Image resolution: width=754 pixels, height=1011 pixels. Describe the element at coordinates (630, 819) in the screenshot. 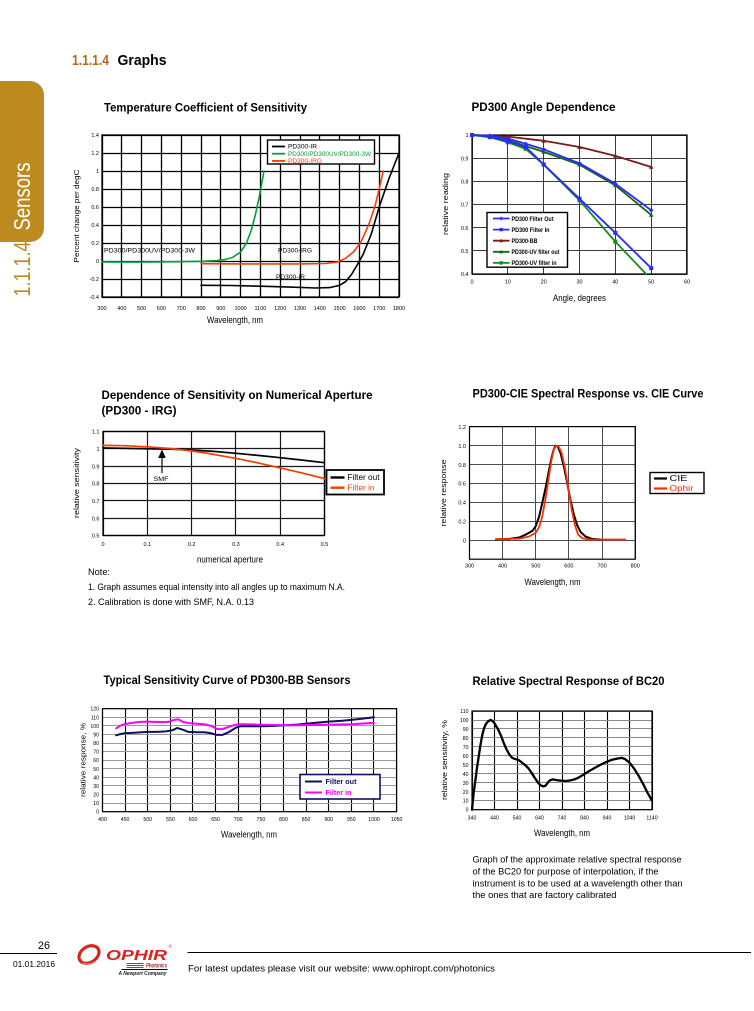

I see `svg-text: 1040` at that location.